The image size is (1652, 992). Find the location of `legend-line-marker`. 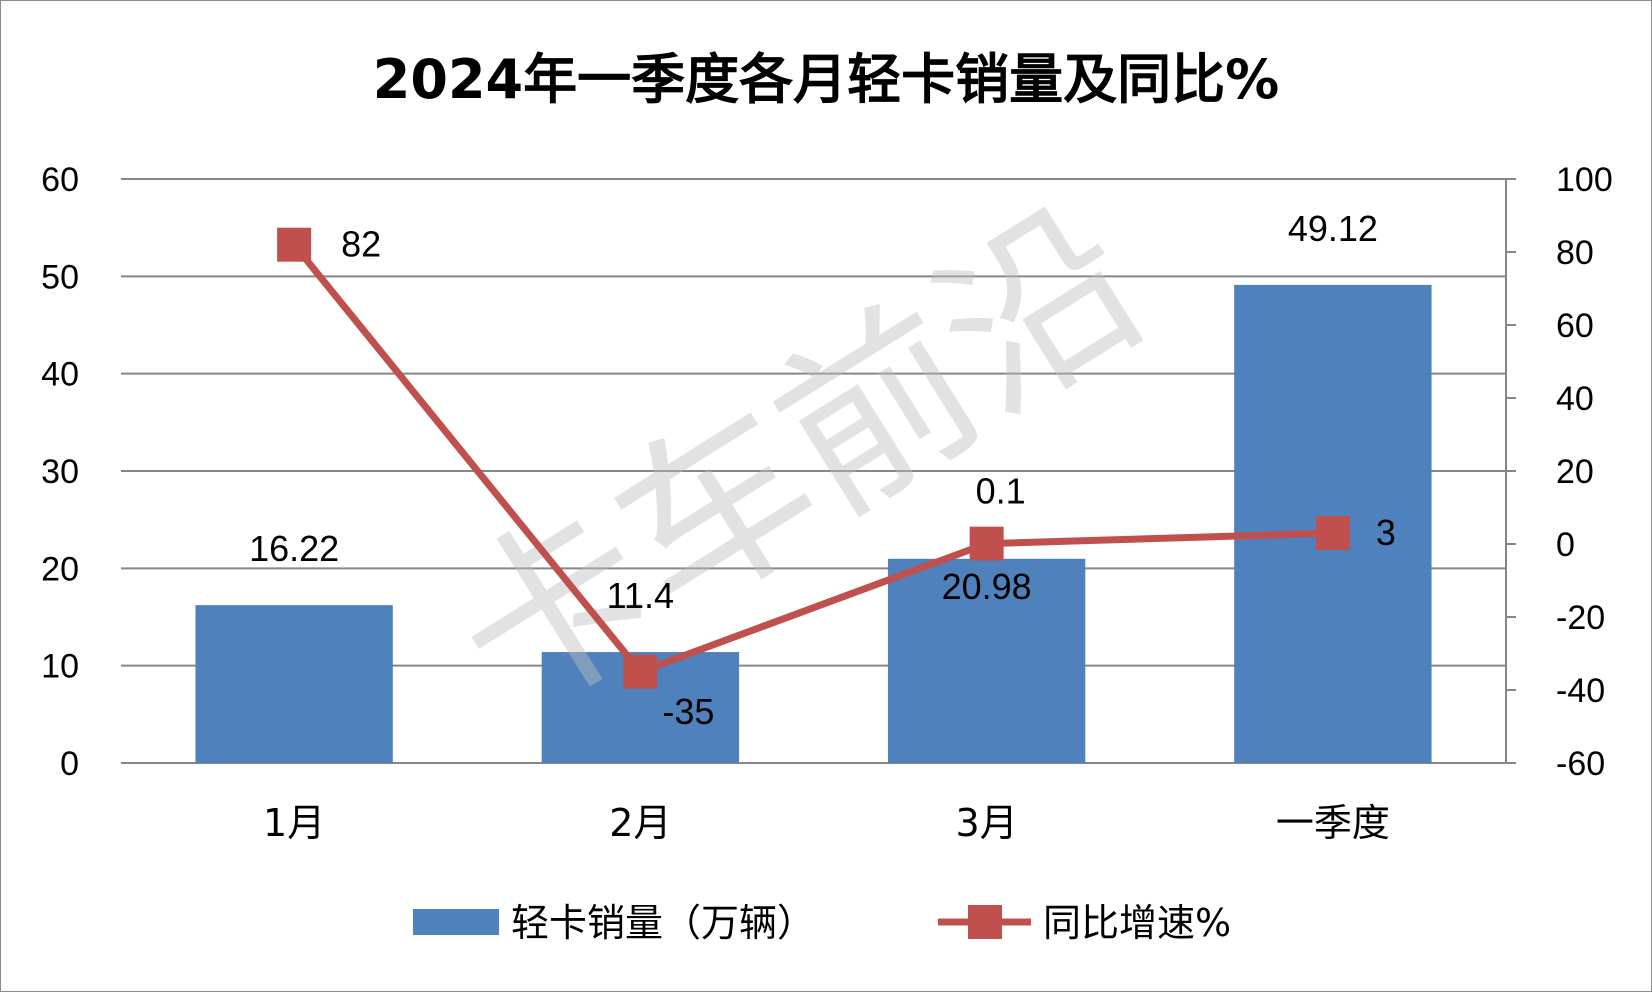

legend-line-marker is located at coordinates (985, 922).